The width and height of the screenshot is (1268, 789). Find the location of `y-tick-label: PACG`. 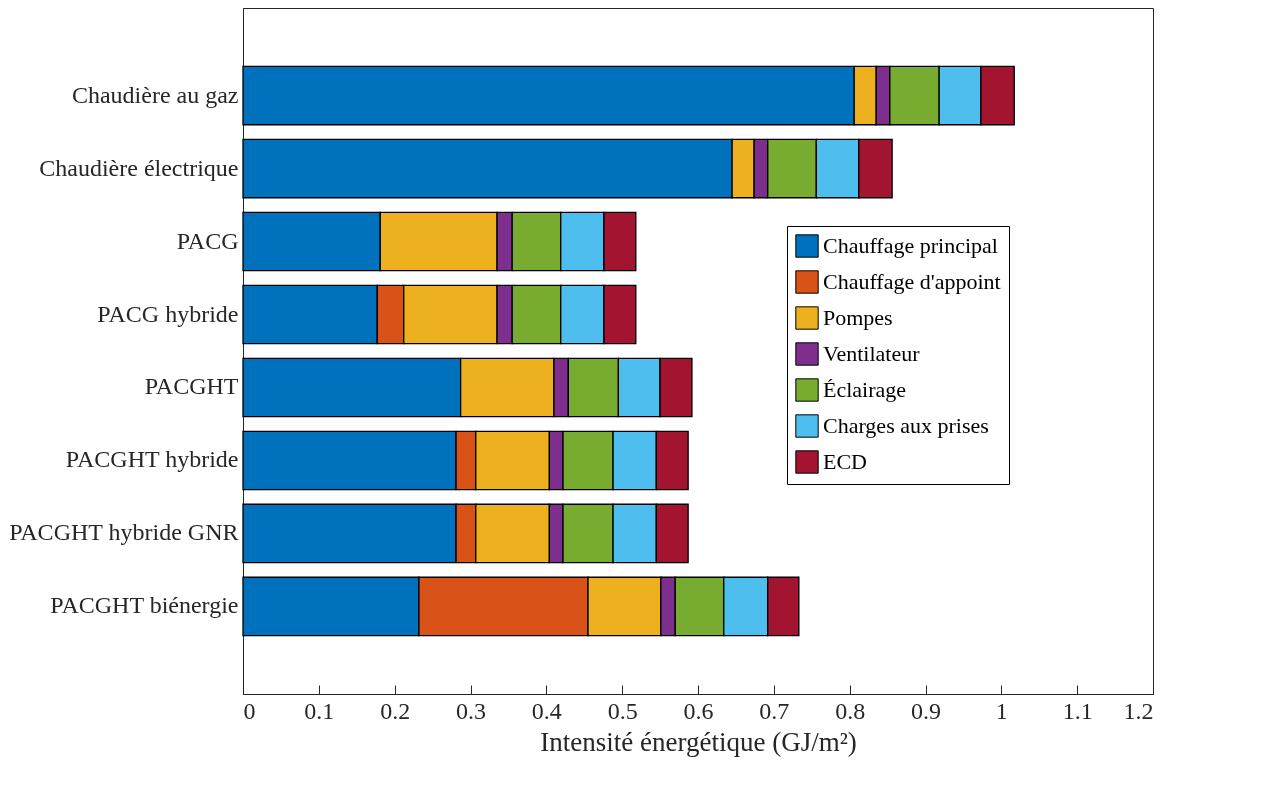

y-tick-label: PACG is located at coordinates (207, 240).